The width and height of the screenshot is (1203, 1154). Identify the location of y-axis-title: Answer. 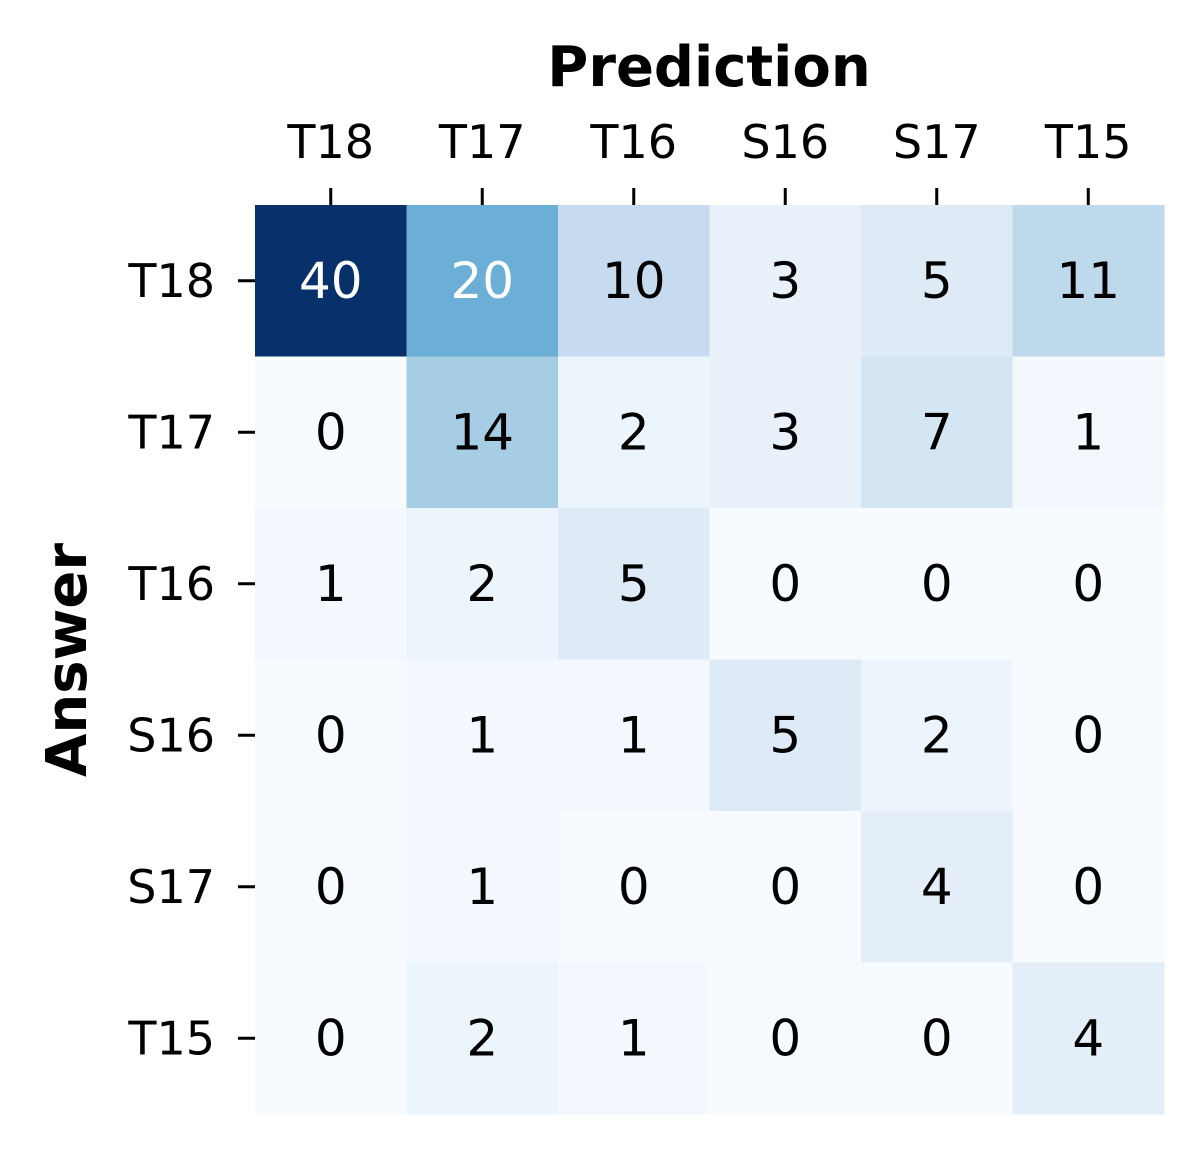
(67, 660).